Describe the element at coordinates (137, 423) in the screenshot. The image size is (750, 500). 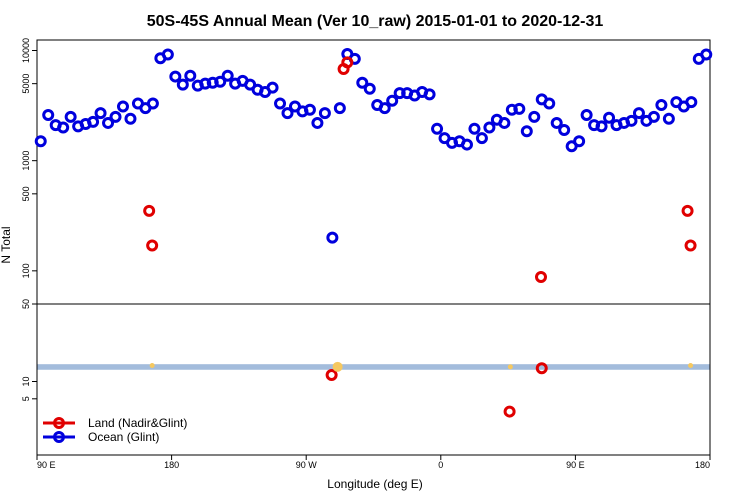
I see `legend-label-land: Land (Nadir&Glint)` at that location.